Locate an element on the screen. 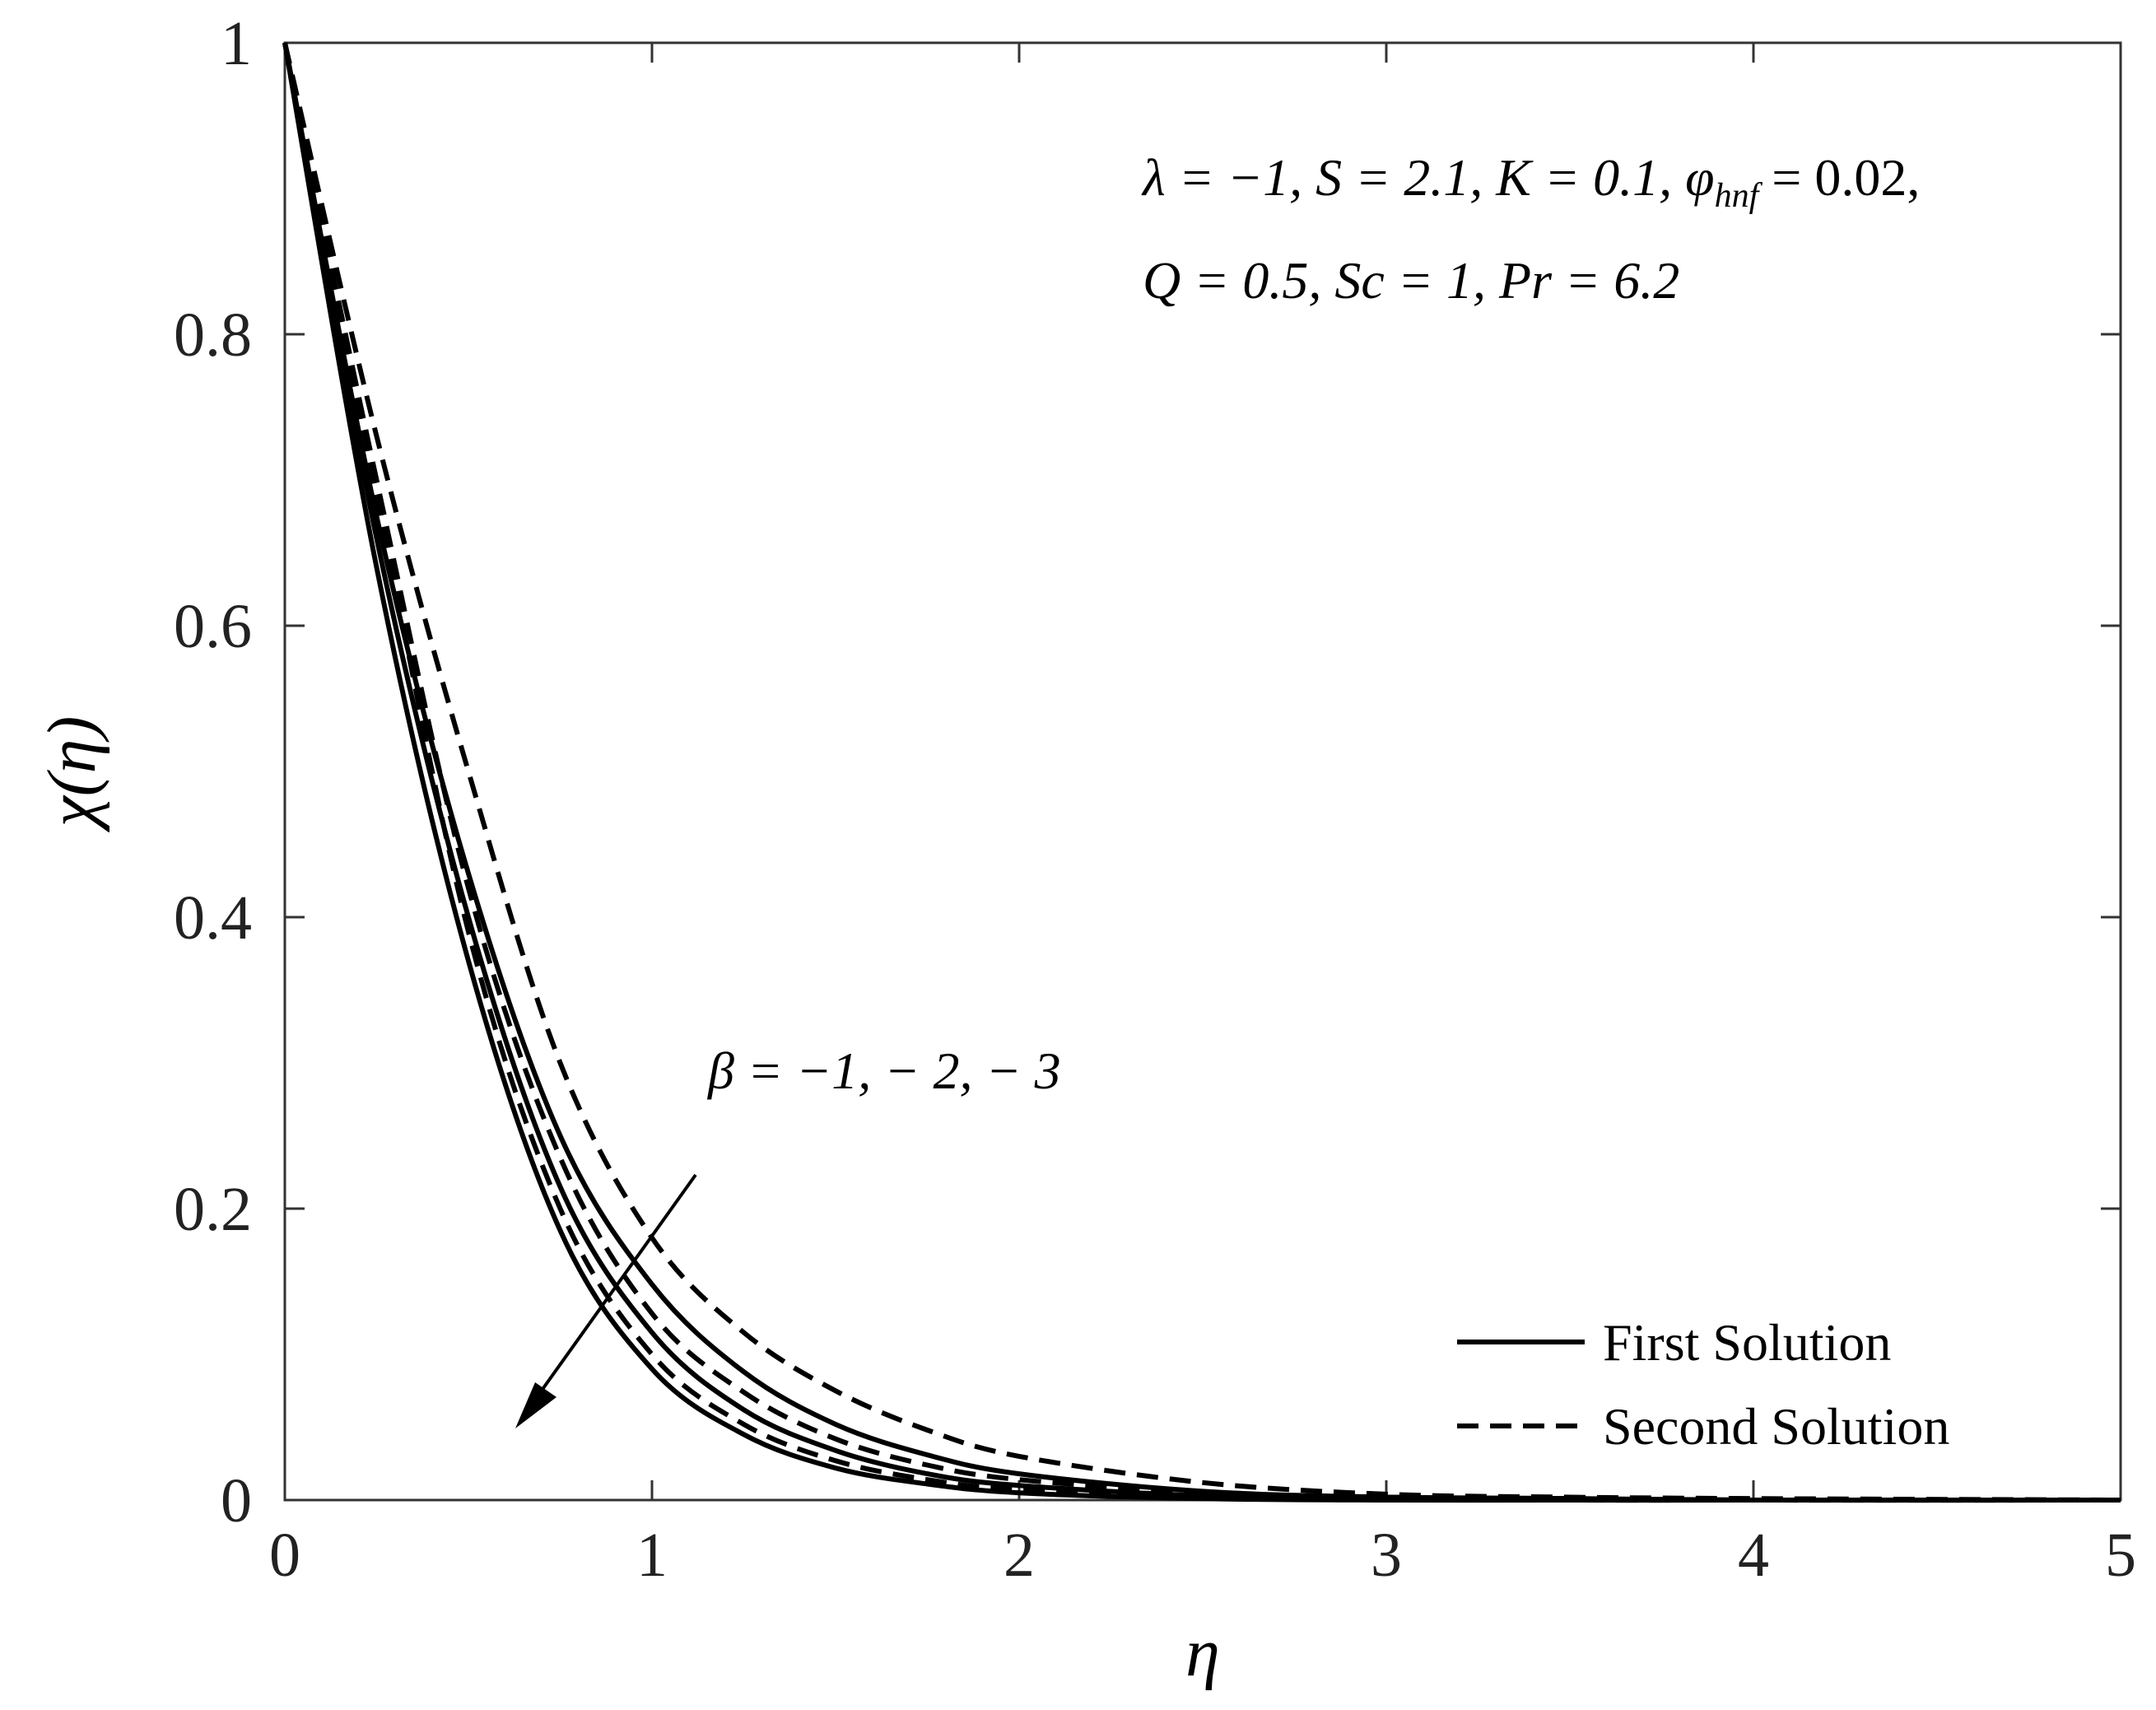 The image size is (2156, 1710). param-phi-value: = 0.02, is located at coordinates (1839, 177).